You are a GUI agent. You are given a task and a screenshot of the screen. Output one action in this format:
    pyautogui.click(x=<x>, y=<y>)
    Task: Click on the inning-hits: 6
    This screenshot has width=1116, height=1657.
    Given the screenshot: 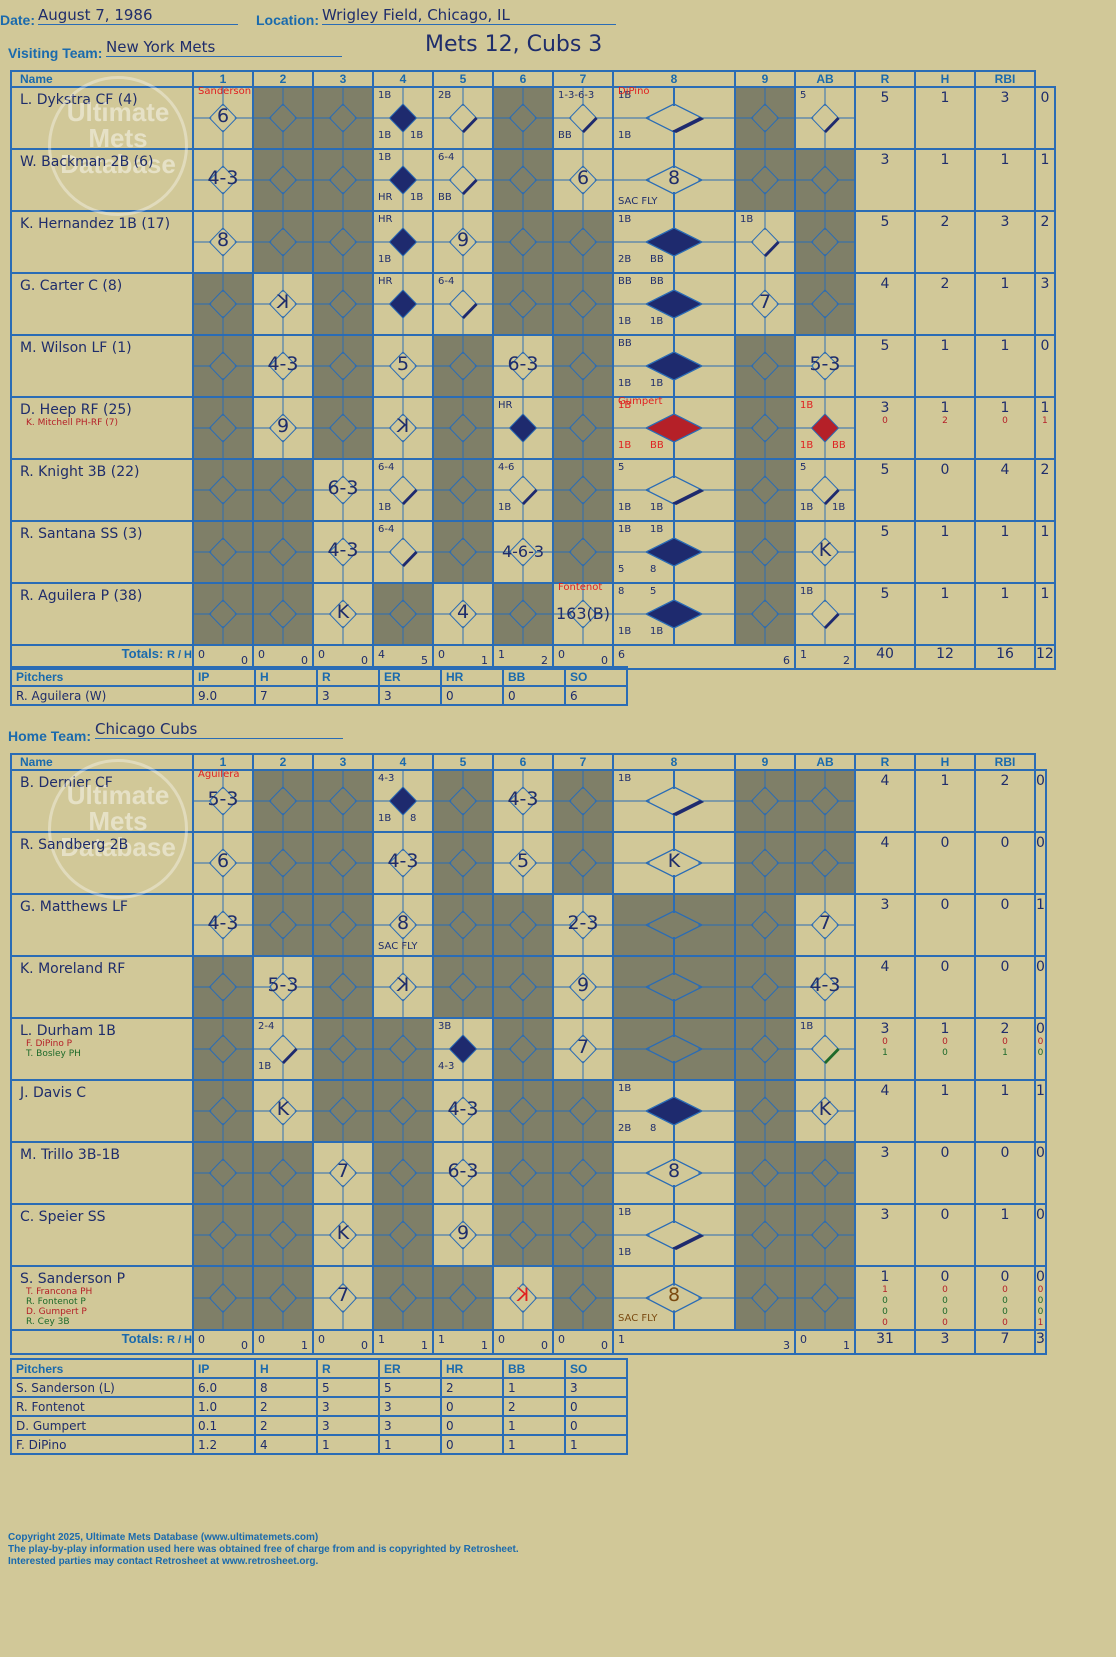 What is the action you would take?
    pyautogui.click(x=786, y=660)
    